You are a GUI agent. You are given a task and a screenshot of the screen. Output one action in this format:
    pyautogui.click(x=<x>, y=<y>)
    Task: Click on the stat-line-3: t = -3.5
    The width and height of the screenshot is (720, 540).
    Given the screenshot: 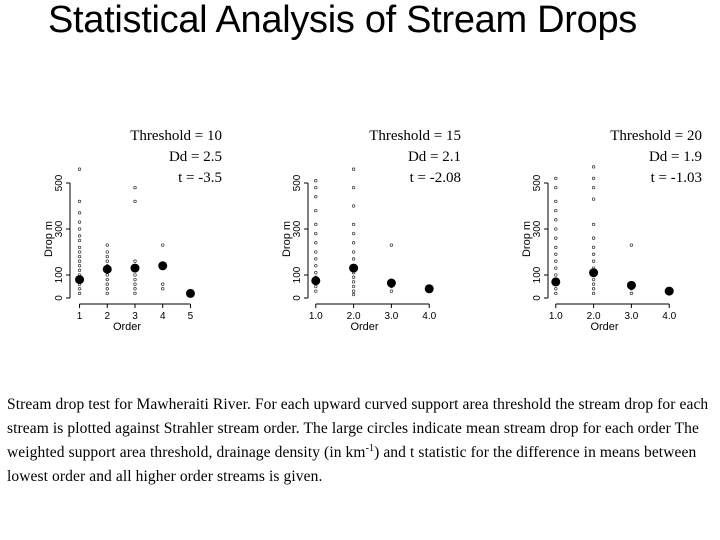 What is the action you would take?
    pyautogui.click(x=200, y=178)
    